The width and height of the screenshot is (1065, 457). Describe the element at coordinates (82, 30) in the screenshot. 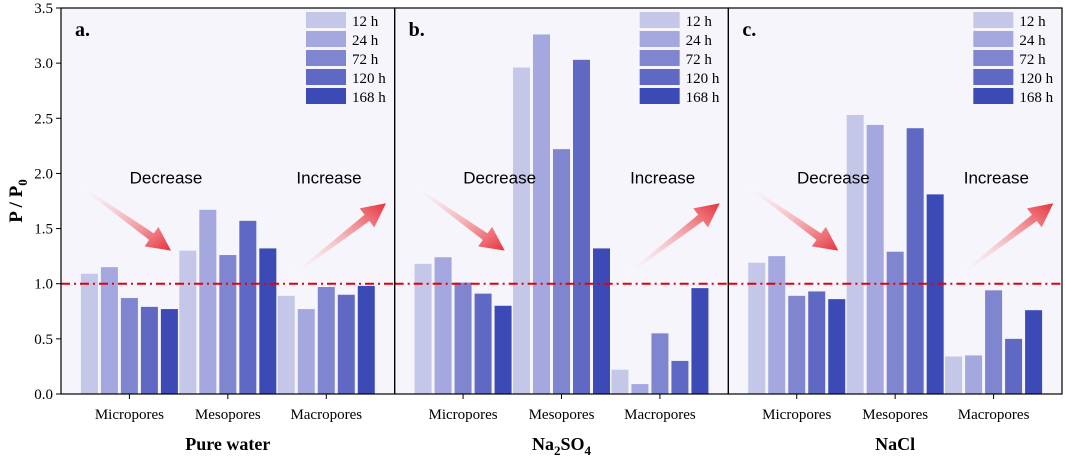

I see `panel-letter: a.` at that location.